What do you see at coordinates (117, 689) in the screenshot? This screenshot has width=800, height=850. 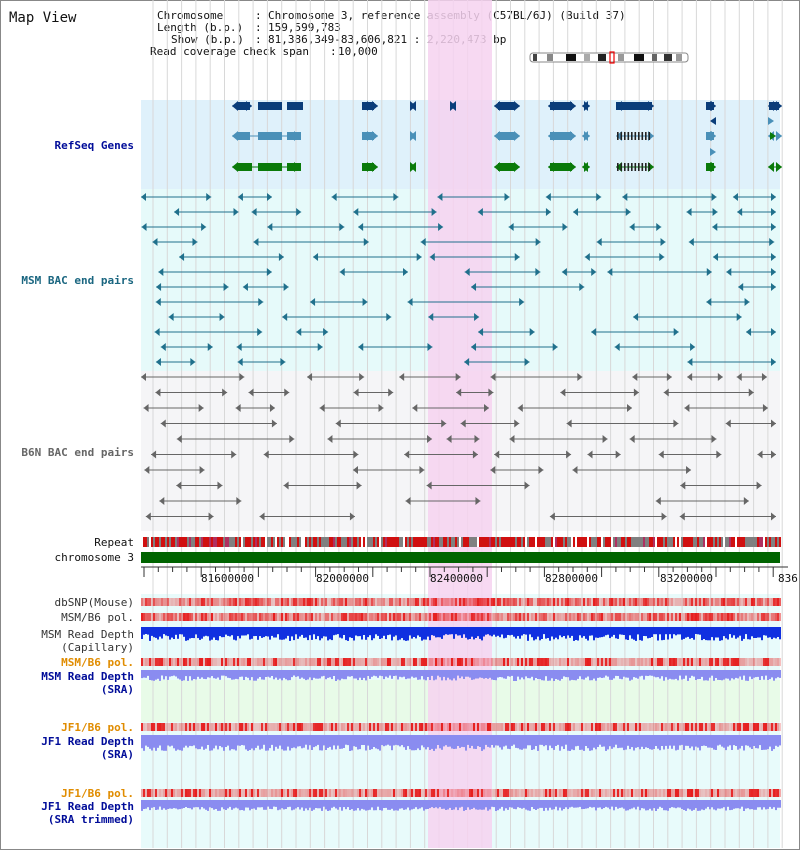 I see `track-label-msm-depth-sra-sub: (SRA)` at bounding box center [117, 689].